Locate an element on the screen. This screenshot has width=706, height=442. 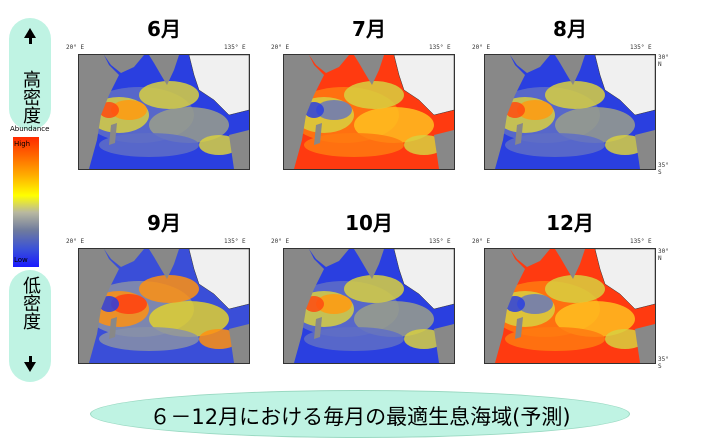
scale-title: Abundance is located at coordinates (30, 129).